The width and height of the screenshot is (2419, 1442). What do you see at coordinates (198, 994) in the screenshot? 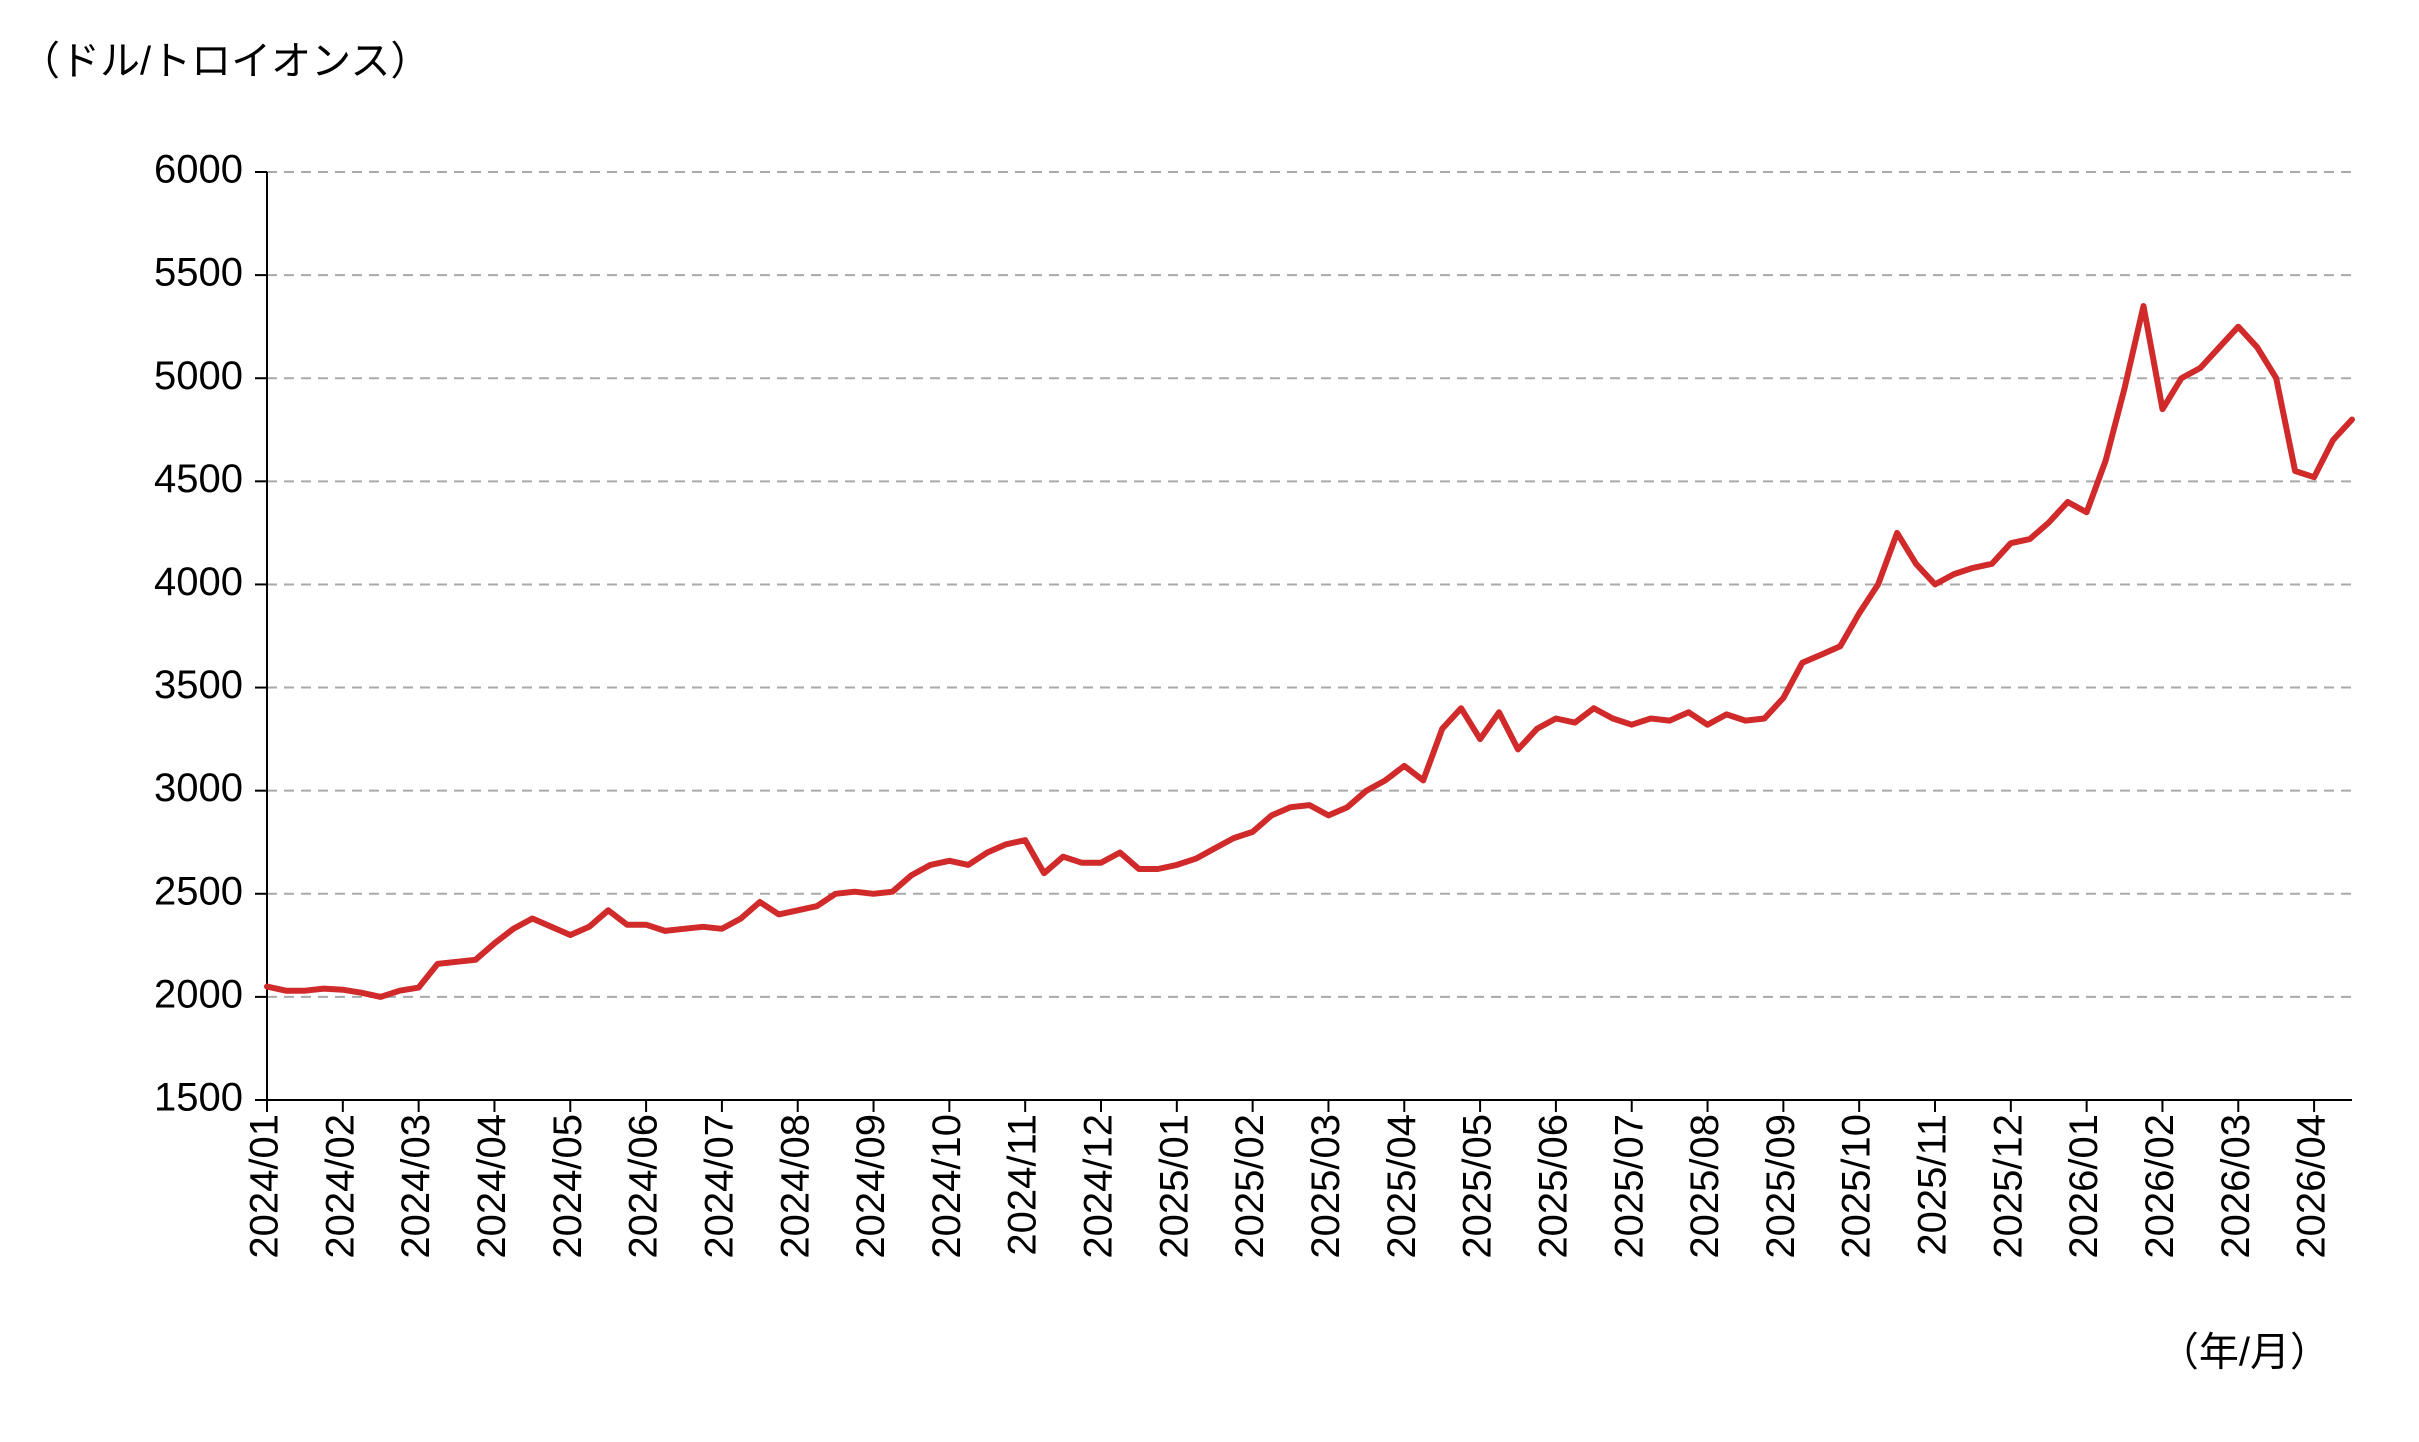
I see `y-tick-label: 2000` at bounding box center [198, 994].